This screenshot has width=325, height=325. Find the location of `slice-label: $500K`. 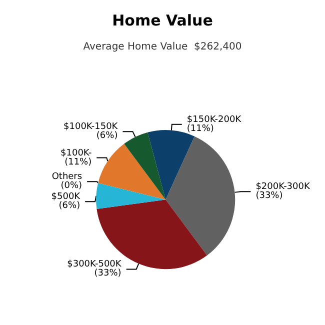

slice-label: $500K is located at coordinates (66, 197).